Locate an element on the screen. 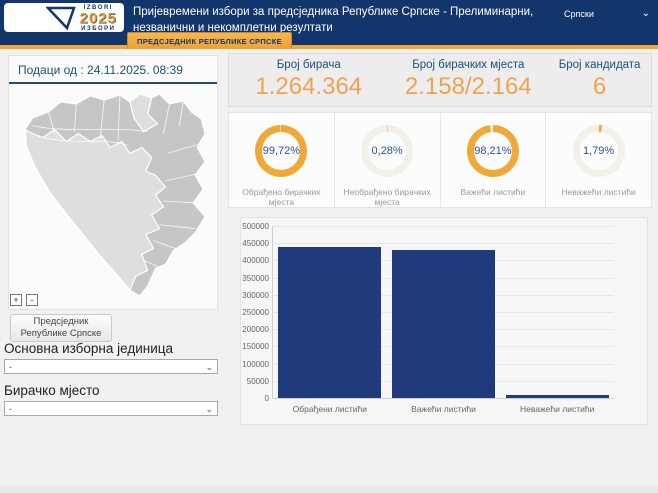 The width and height of the screenshot is (658, 493). gauge-label: Важећи листићи is located at coordinates (493, 192).